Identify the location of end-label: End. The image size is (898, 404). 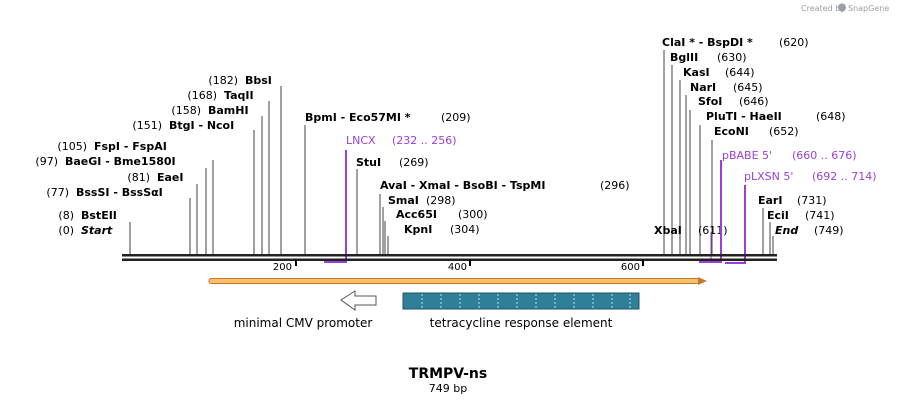
(786, 230).